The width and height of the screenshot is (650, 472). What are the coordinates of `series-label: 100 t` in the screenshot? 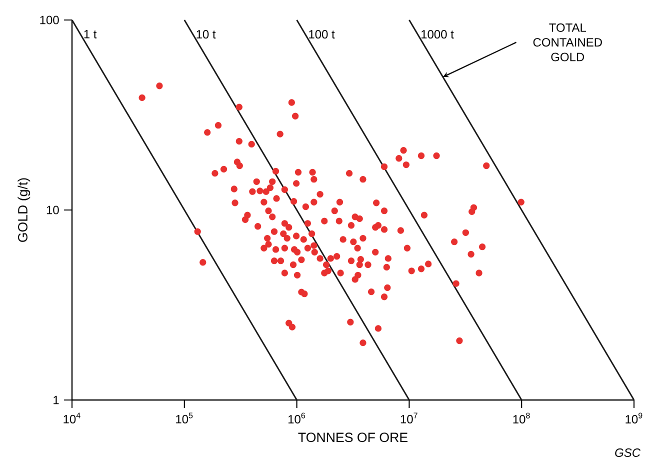 It's located at (322, 34).